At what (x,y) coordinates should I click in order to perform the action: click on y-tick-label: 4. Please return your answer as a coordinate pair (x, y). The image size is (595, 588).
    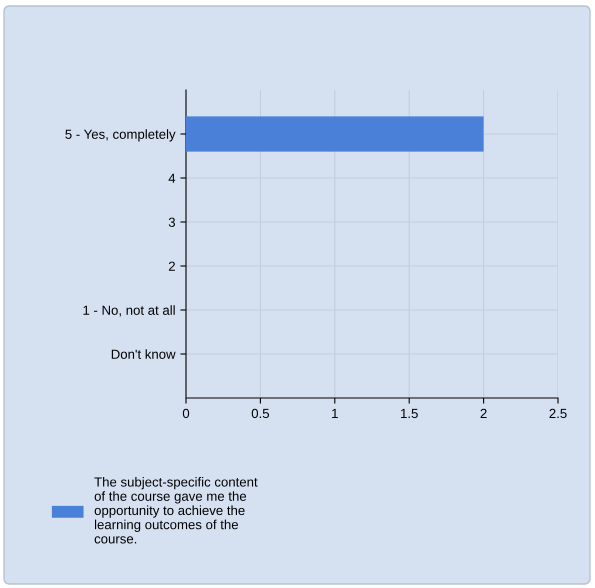
    Looking at the image, I should click on (172, 178).